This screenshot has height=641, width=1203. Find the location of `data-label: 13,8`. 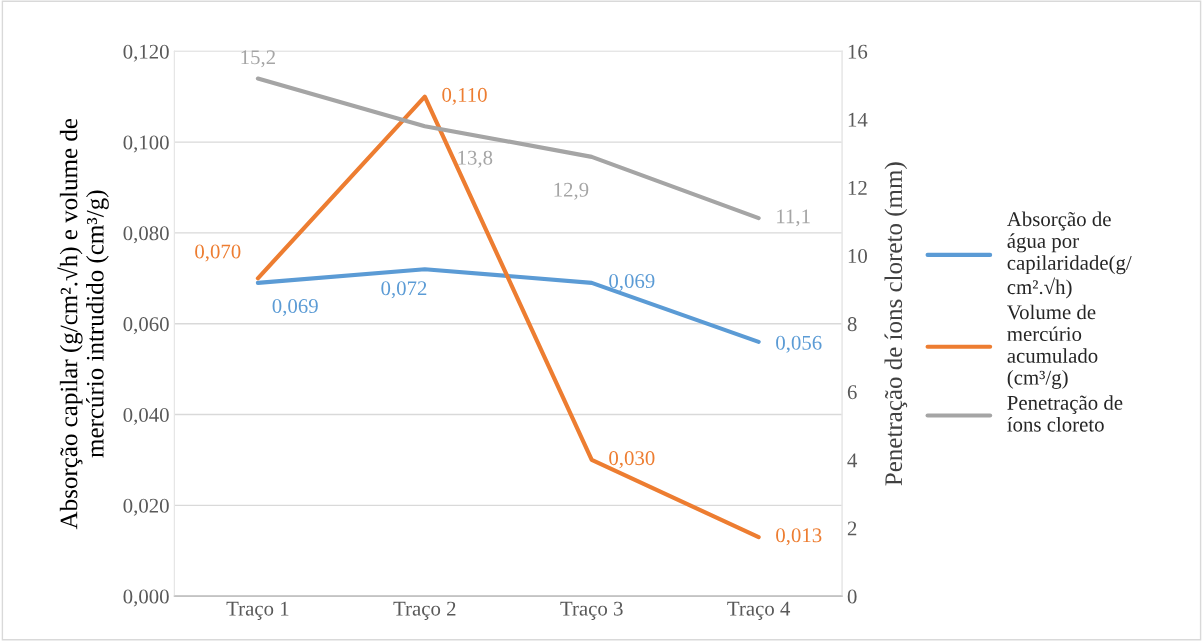

data-label: 13,8 is located at coordinates (475, 159).